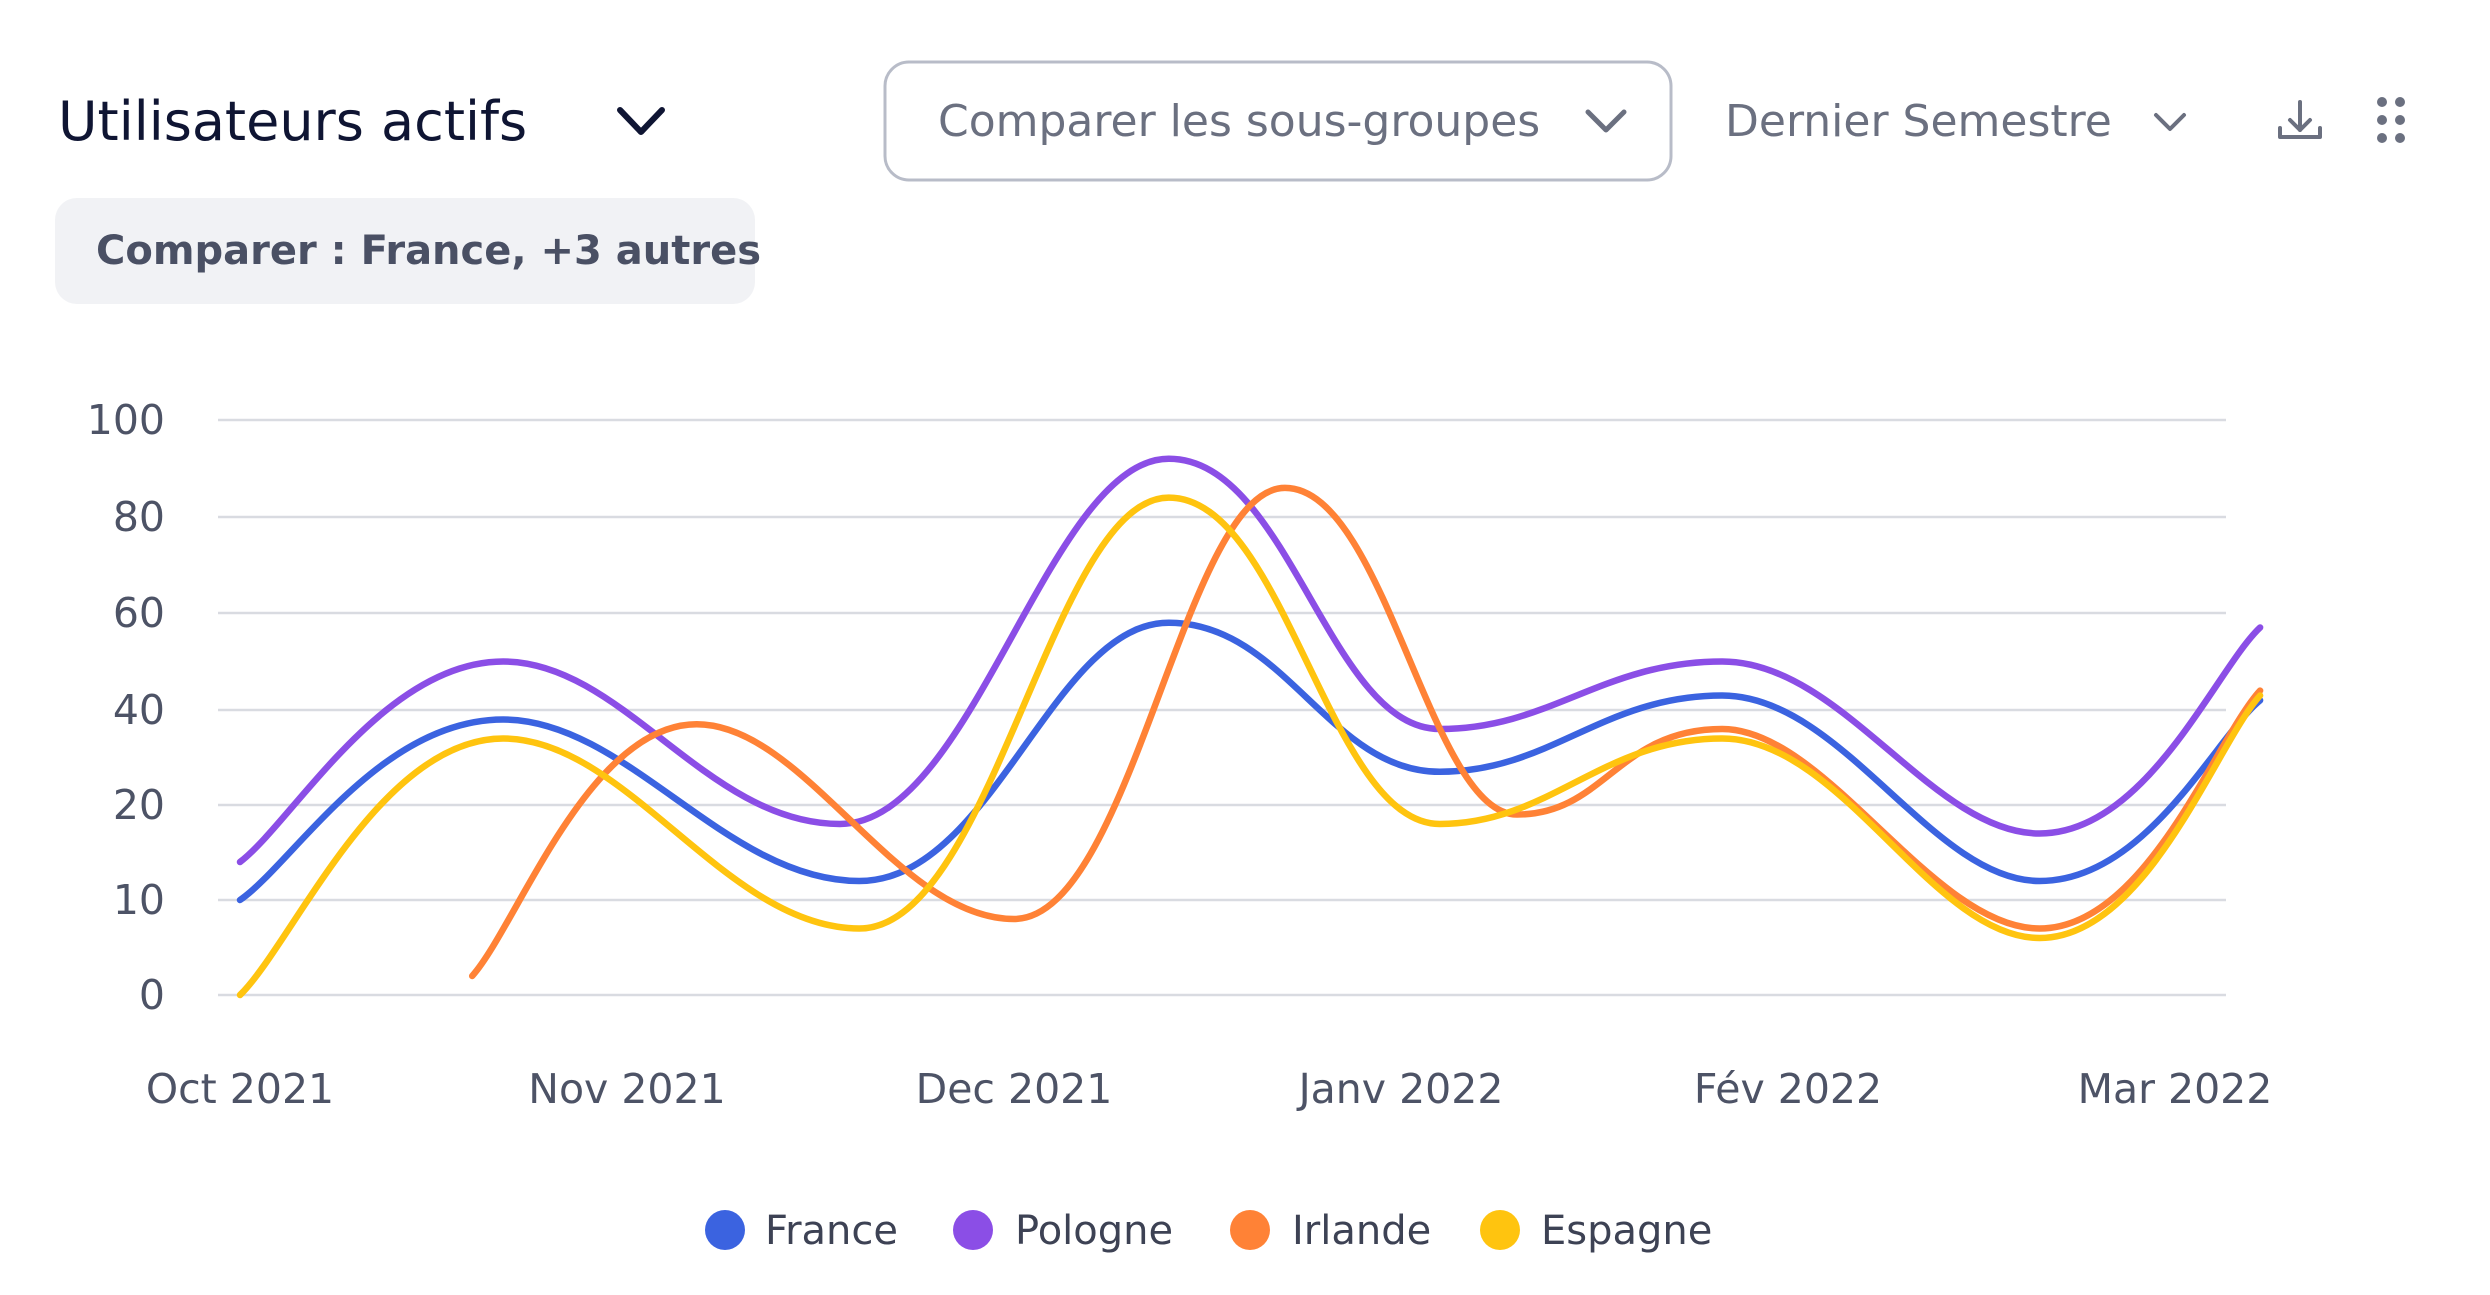 This screenshot has height=1295, width=2490. Describe the element at coordinates (1361, 1231) in the screenshot. I see `legend-label: Irlande` at that location.